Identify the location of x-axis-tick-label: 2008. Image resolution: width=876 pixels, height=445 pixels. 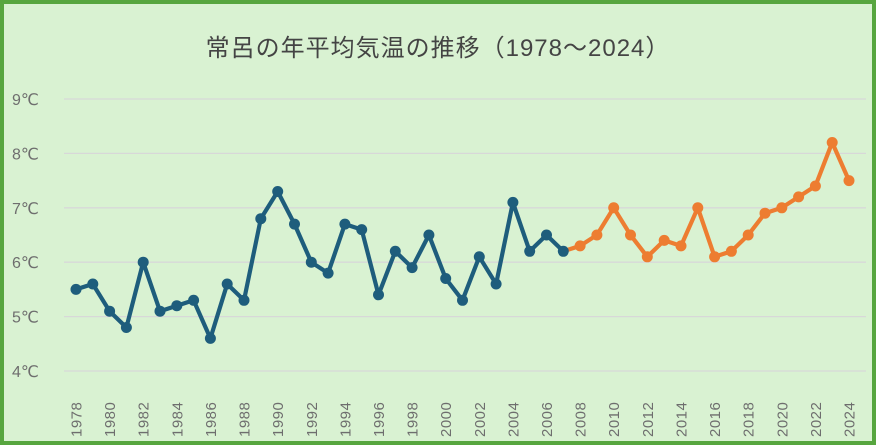
(581, 419).